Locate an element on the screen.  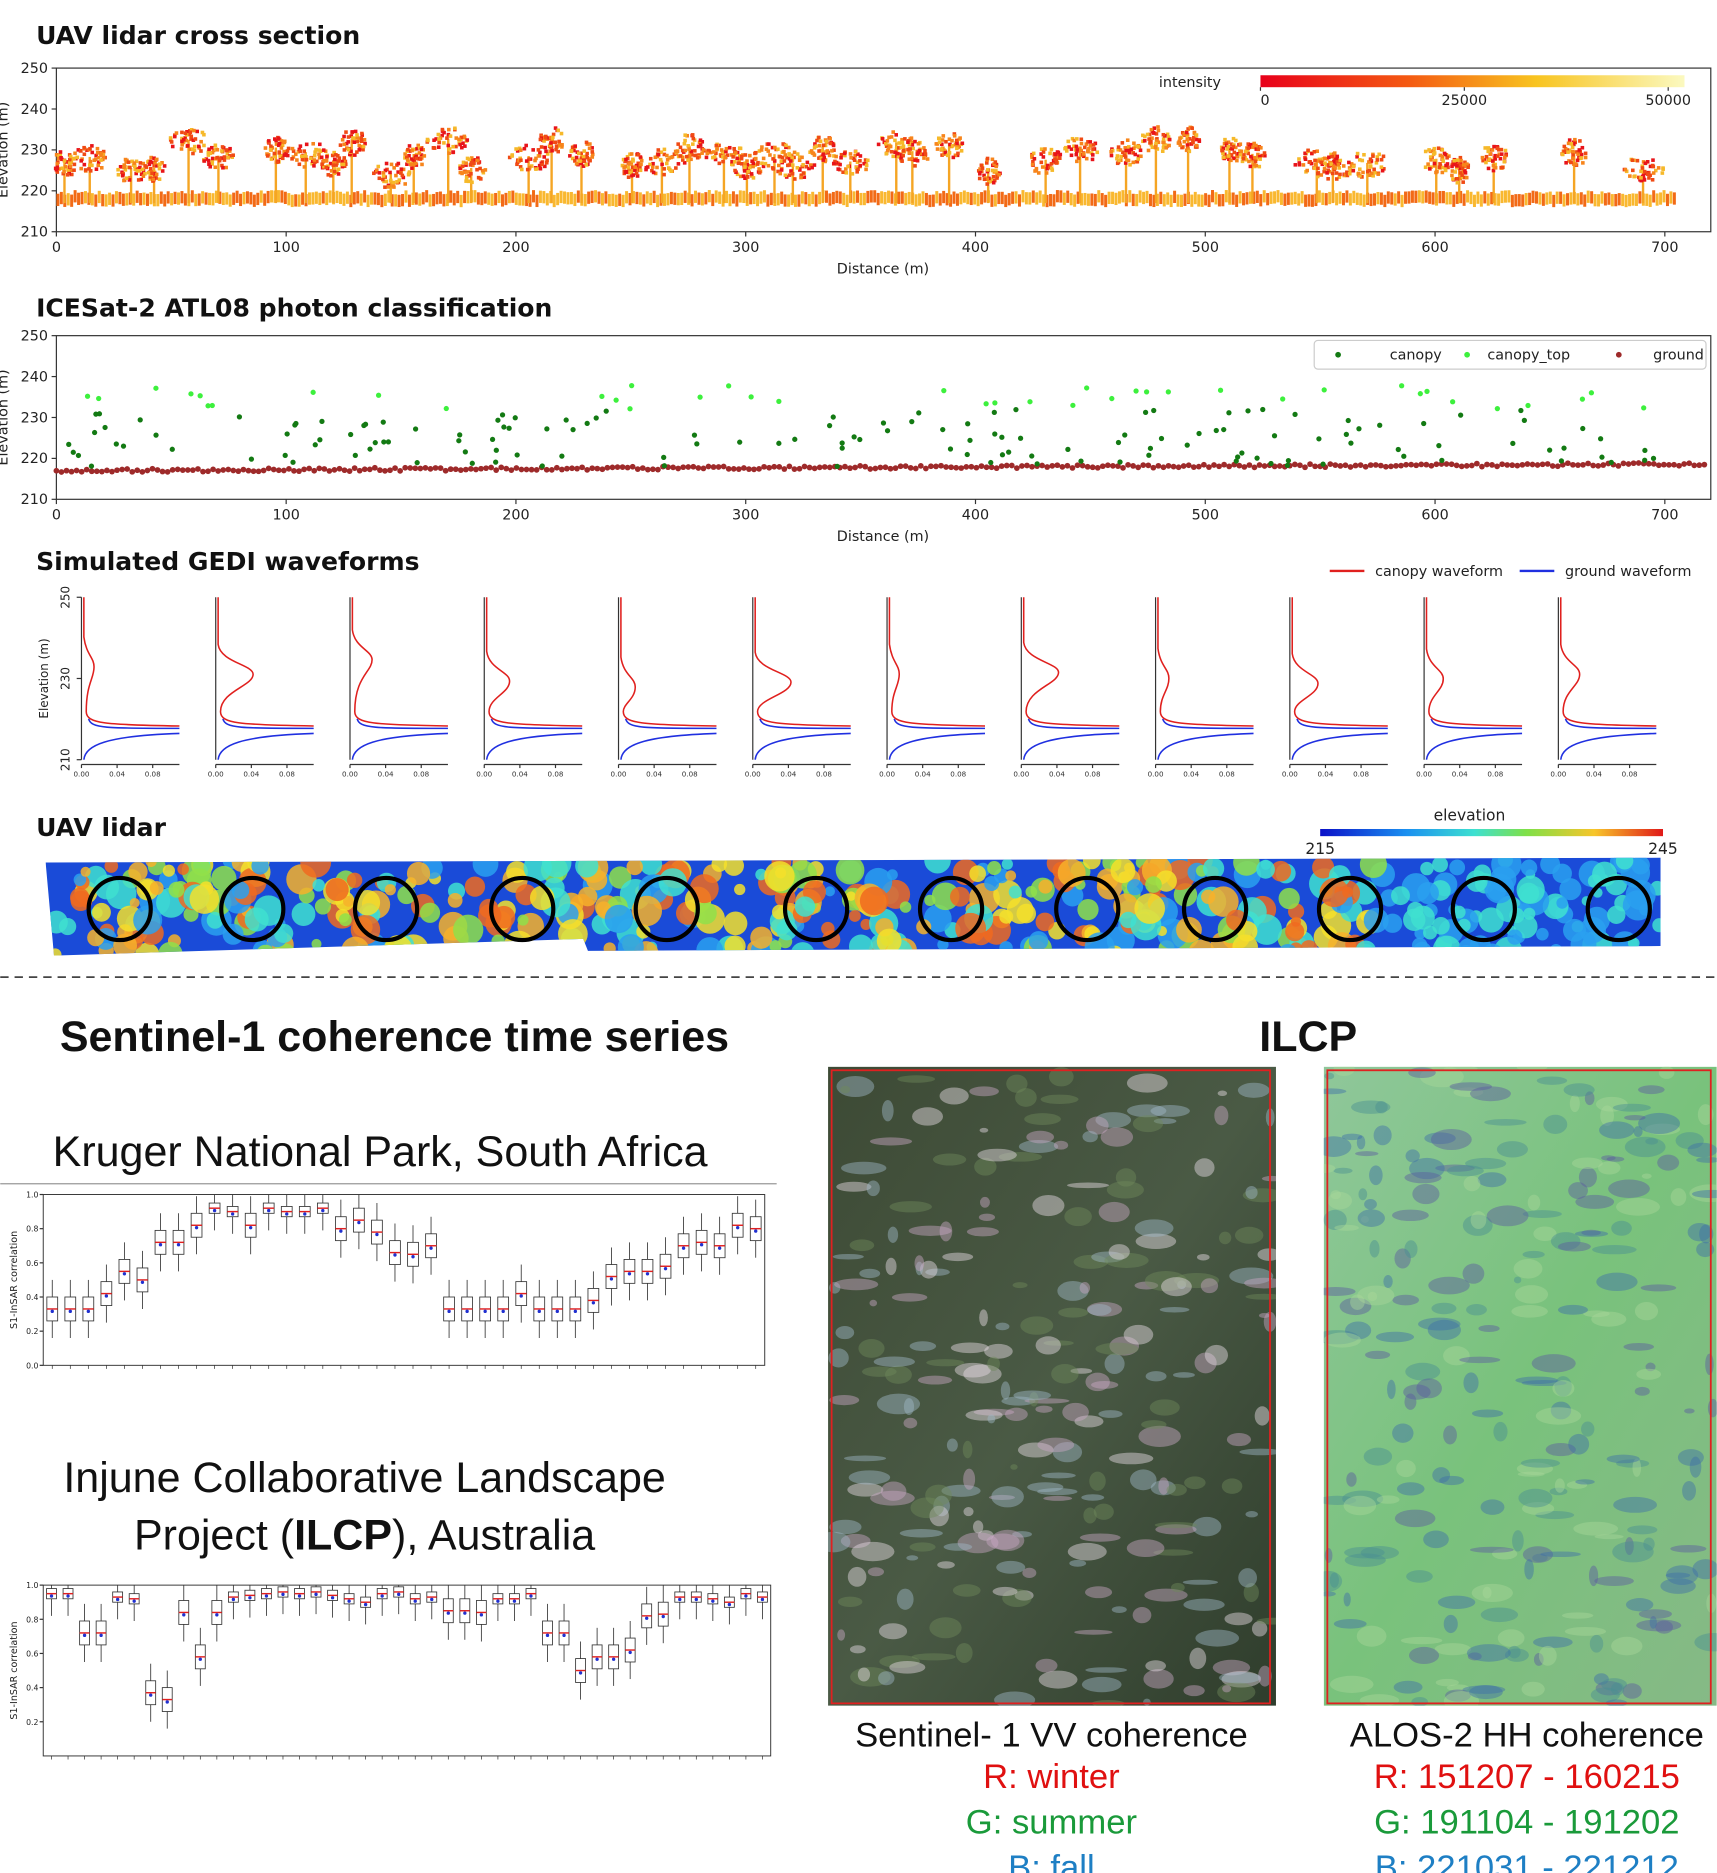
image-caption: ALOS-2 HH coherence is located at coordinates (1527, 1735).